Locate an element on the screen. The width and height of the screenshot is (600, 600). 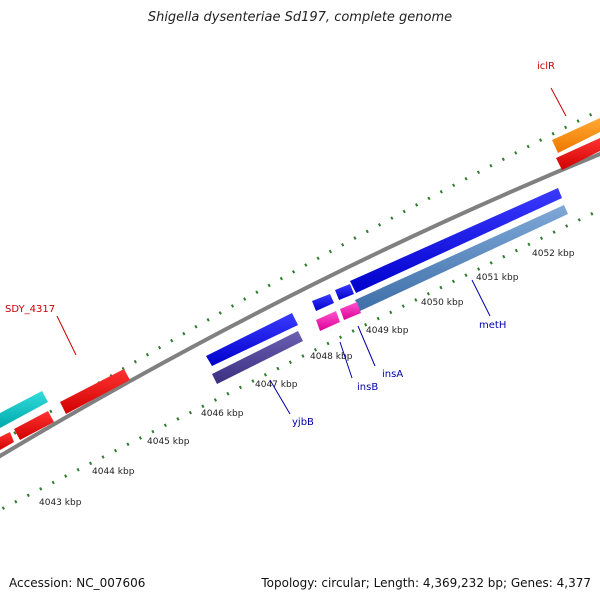
gene-label-yjbB: yjbB is located at coordinates (303, 422).